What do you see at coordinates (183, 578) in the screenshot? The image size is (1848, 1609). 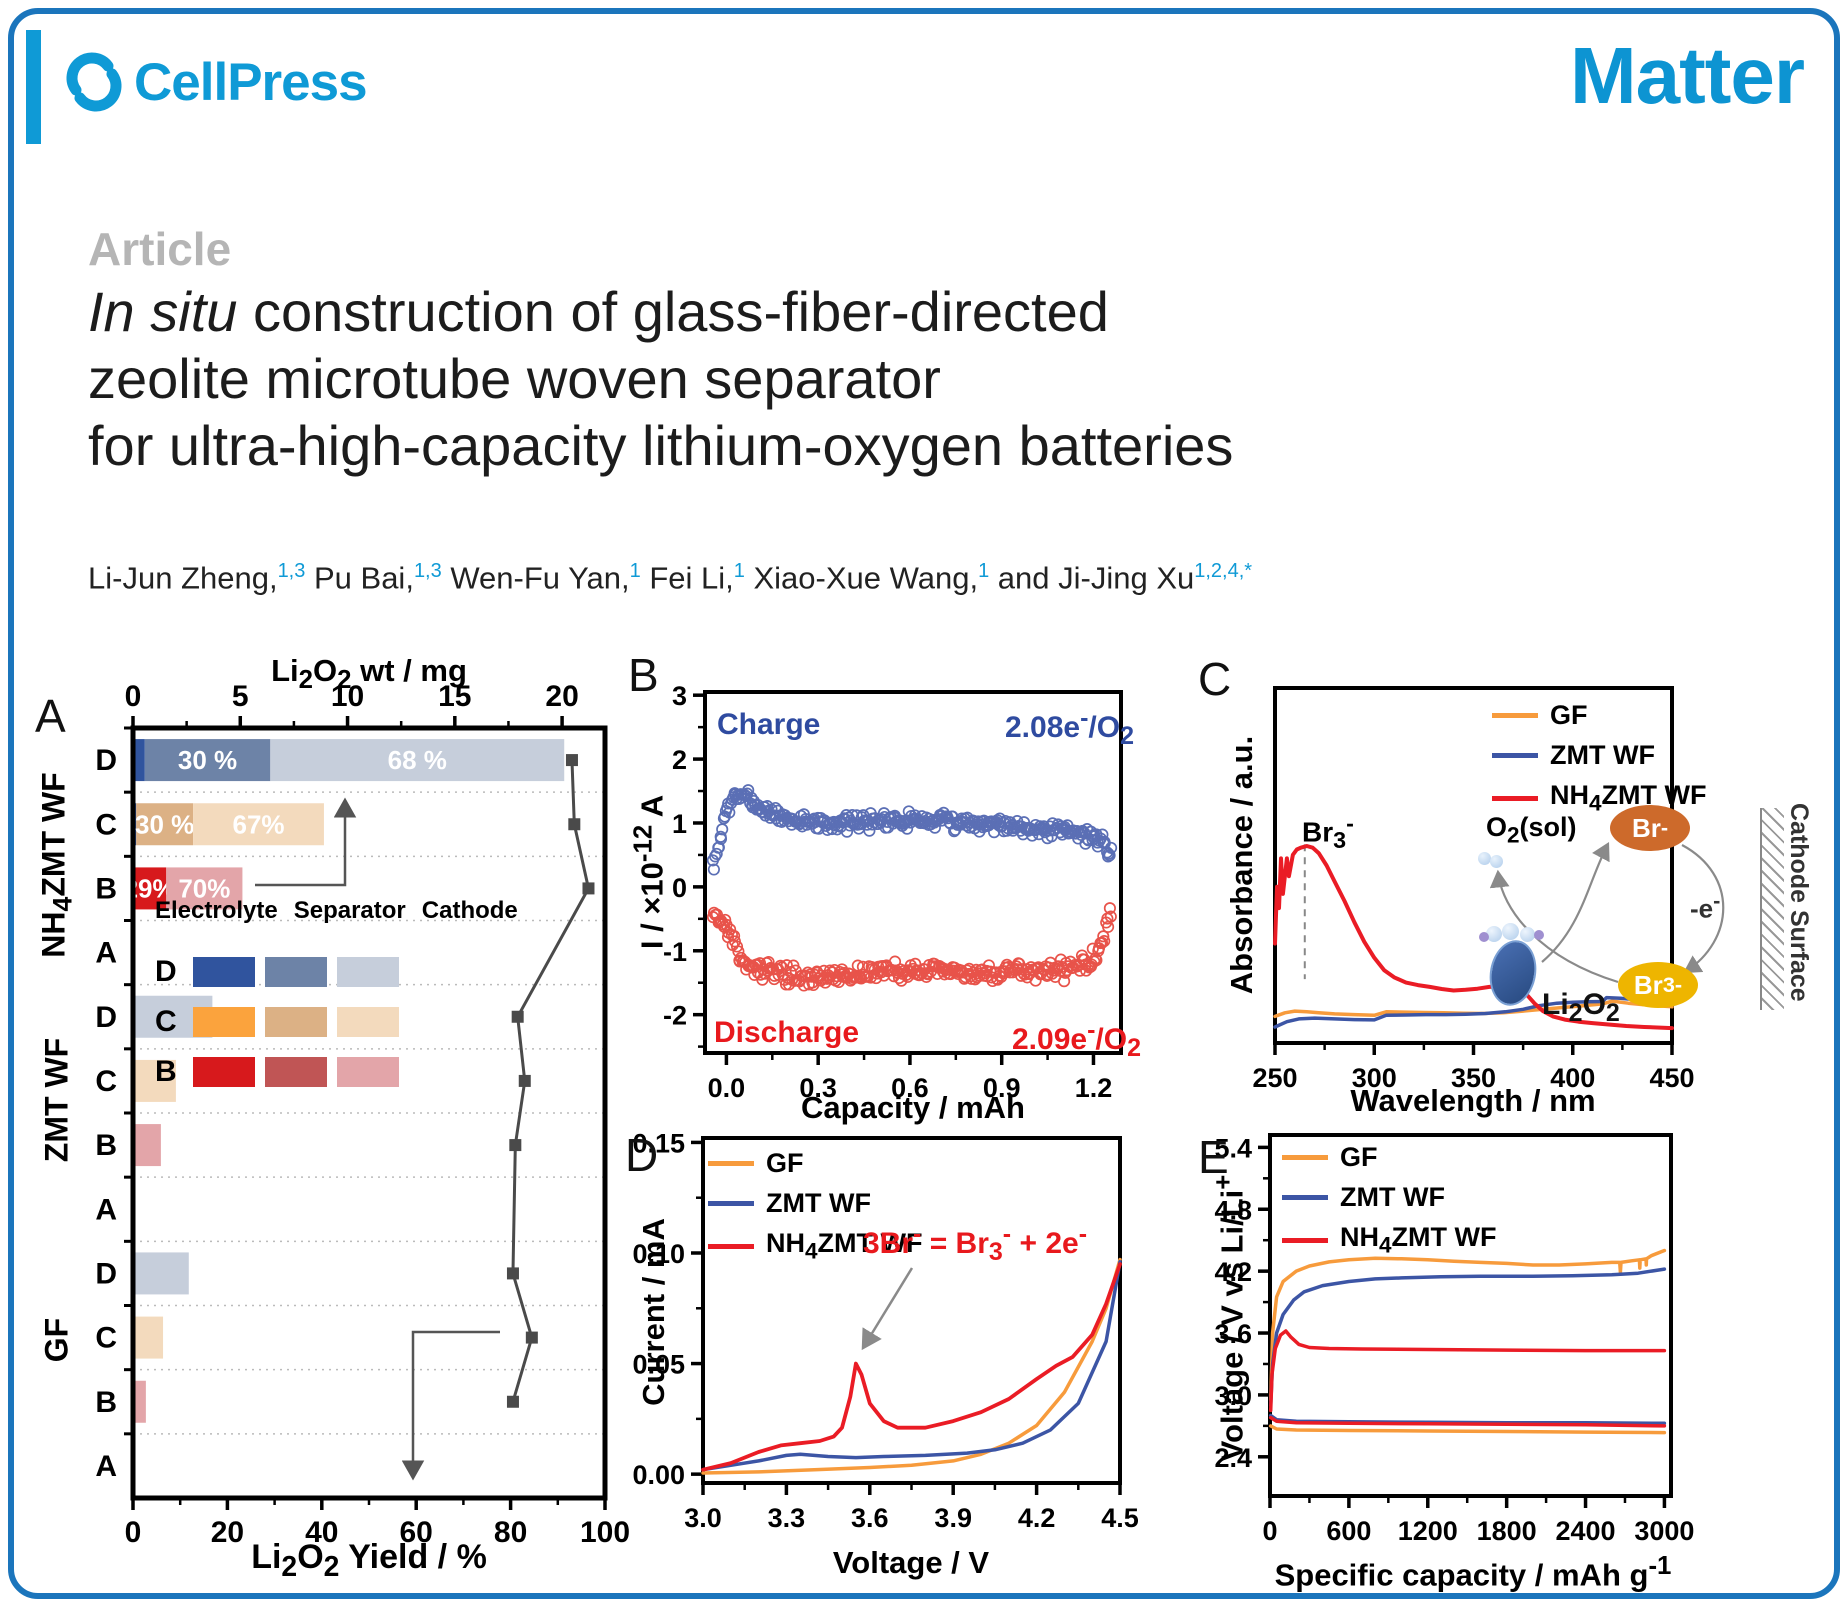 I see `author-name: Li-Jun Zheng,` at bounding box center [183, 578].